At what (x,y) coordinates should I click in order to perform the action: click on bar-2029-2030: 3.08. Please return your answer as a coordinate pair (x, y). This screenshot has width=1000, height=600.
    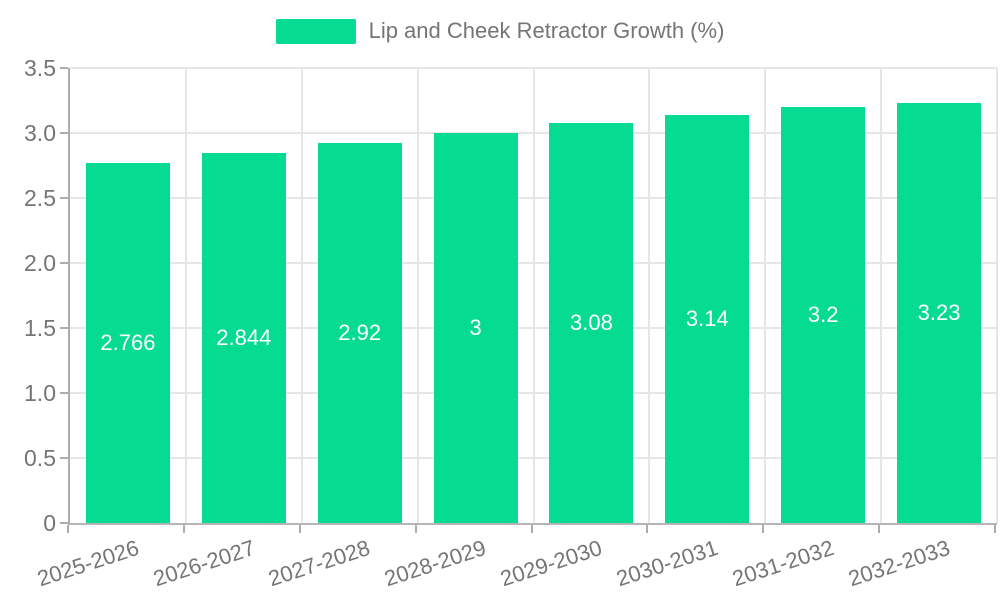
    Looking at the image, I should click on (591, 322).